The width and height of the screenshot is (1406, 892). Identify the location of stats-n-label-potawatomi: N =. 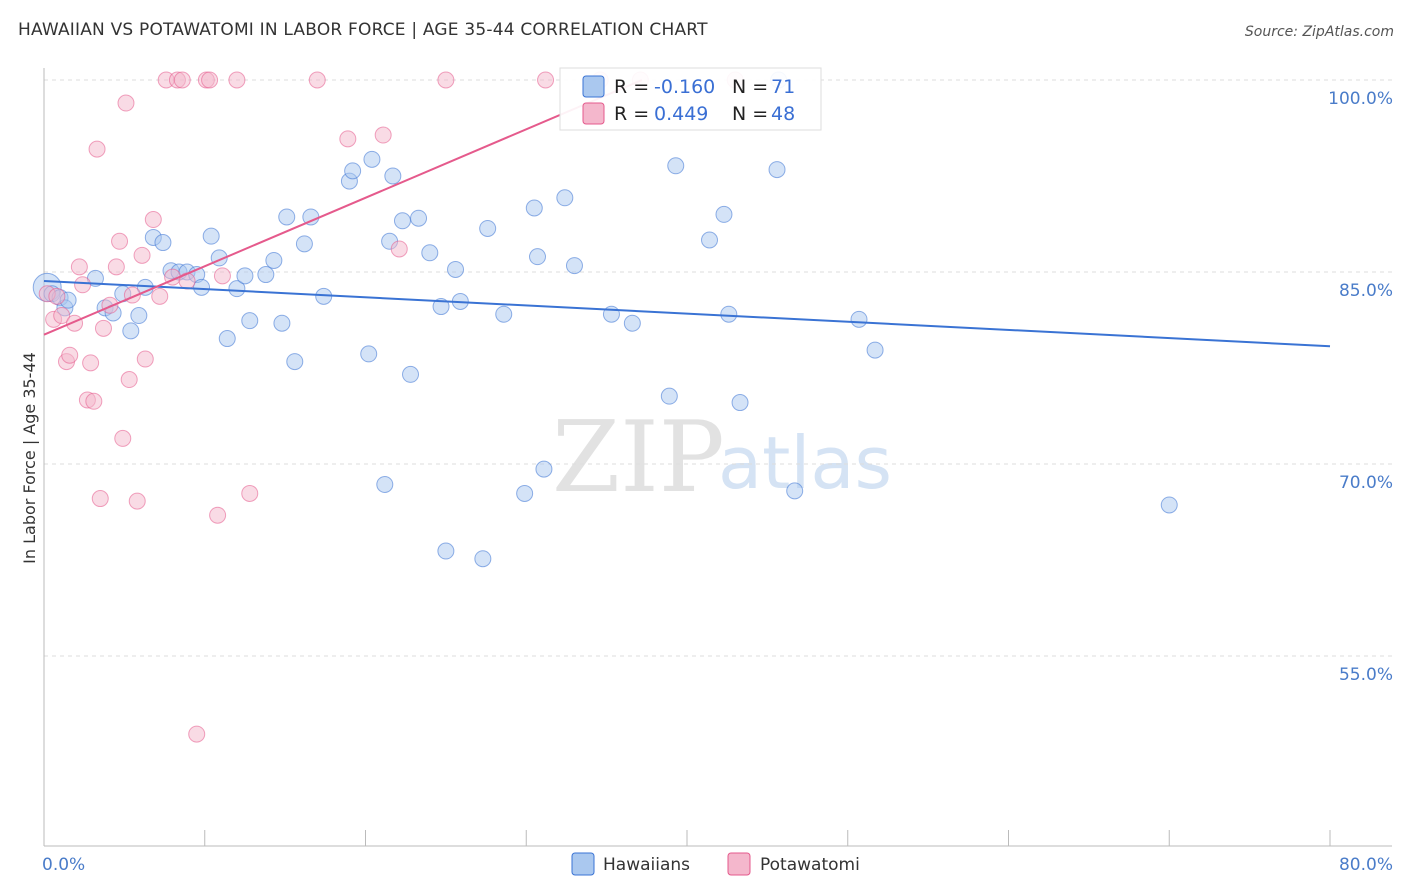
(750, 114).